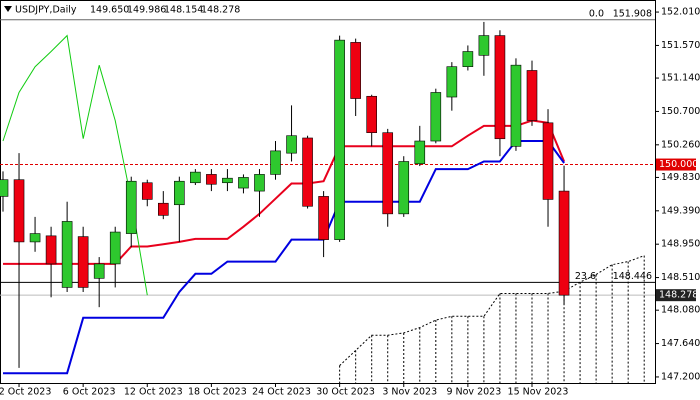 The height and width of the screenshot is (400, 700). What do you see at coordinates (680, 244) in the screenshot?
I see `y-tick-label: 148.950` at bounding box center [680, 244].